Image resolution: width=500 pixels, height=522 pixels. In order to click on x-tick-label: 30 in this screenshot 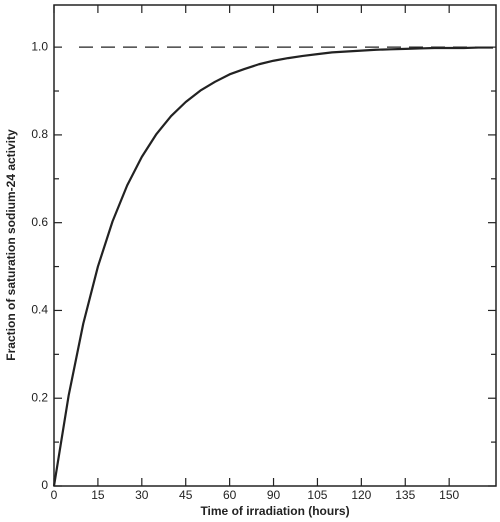, I will do `click(142, 495)`.